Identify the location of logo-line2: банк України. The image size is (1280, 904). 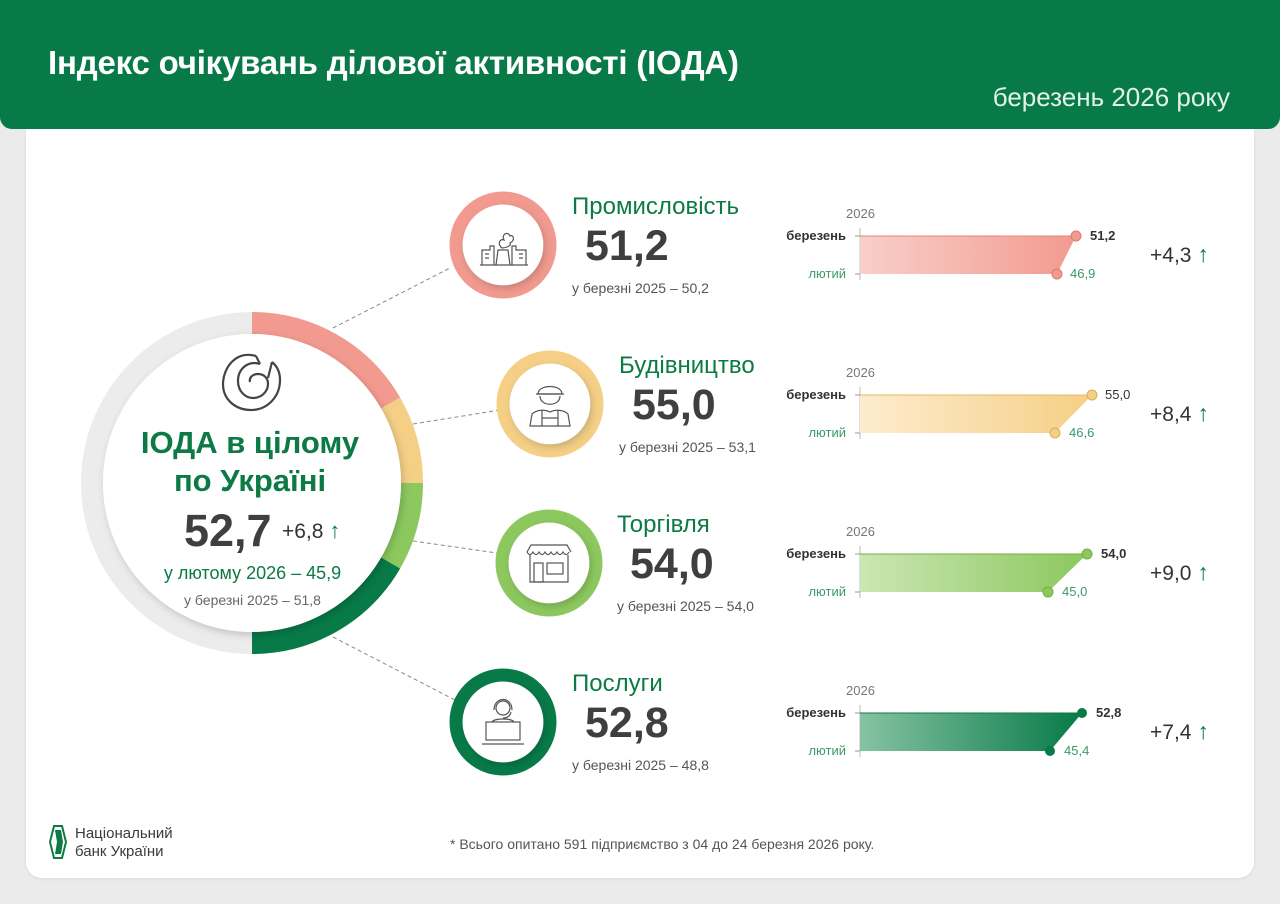
(119, 851).